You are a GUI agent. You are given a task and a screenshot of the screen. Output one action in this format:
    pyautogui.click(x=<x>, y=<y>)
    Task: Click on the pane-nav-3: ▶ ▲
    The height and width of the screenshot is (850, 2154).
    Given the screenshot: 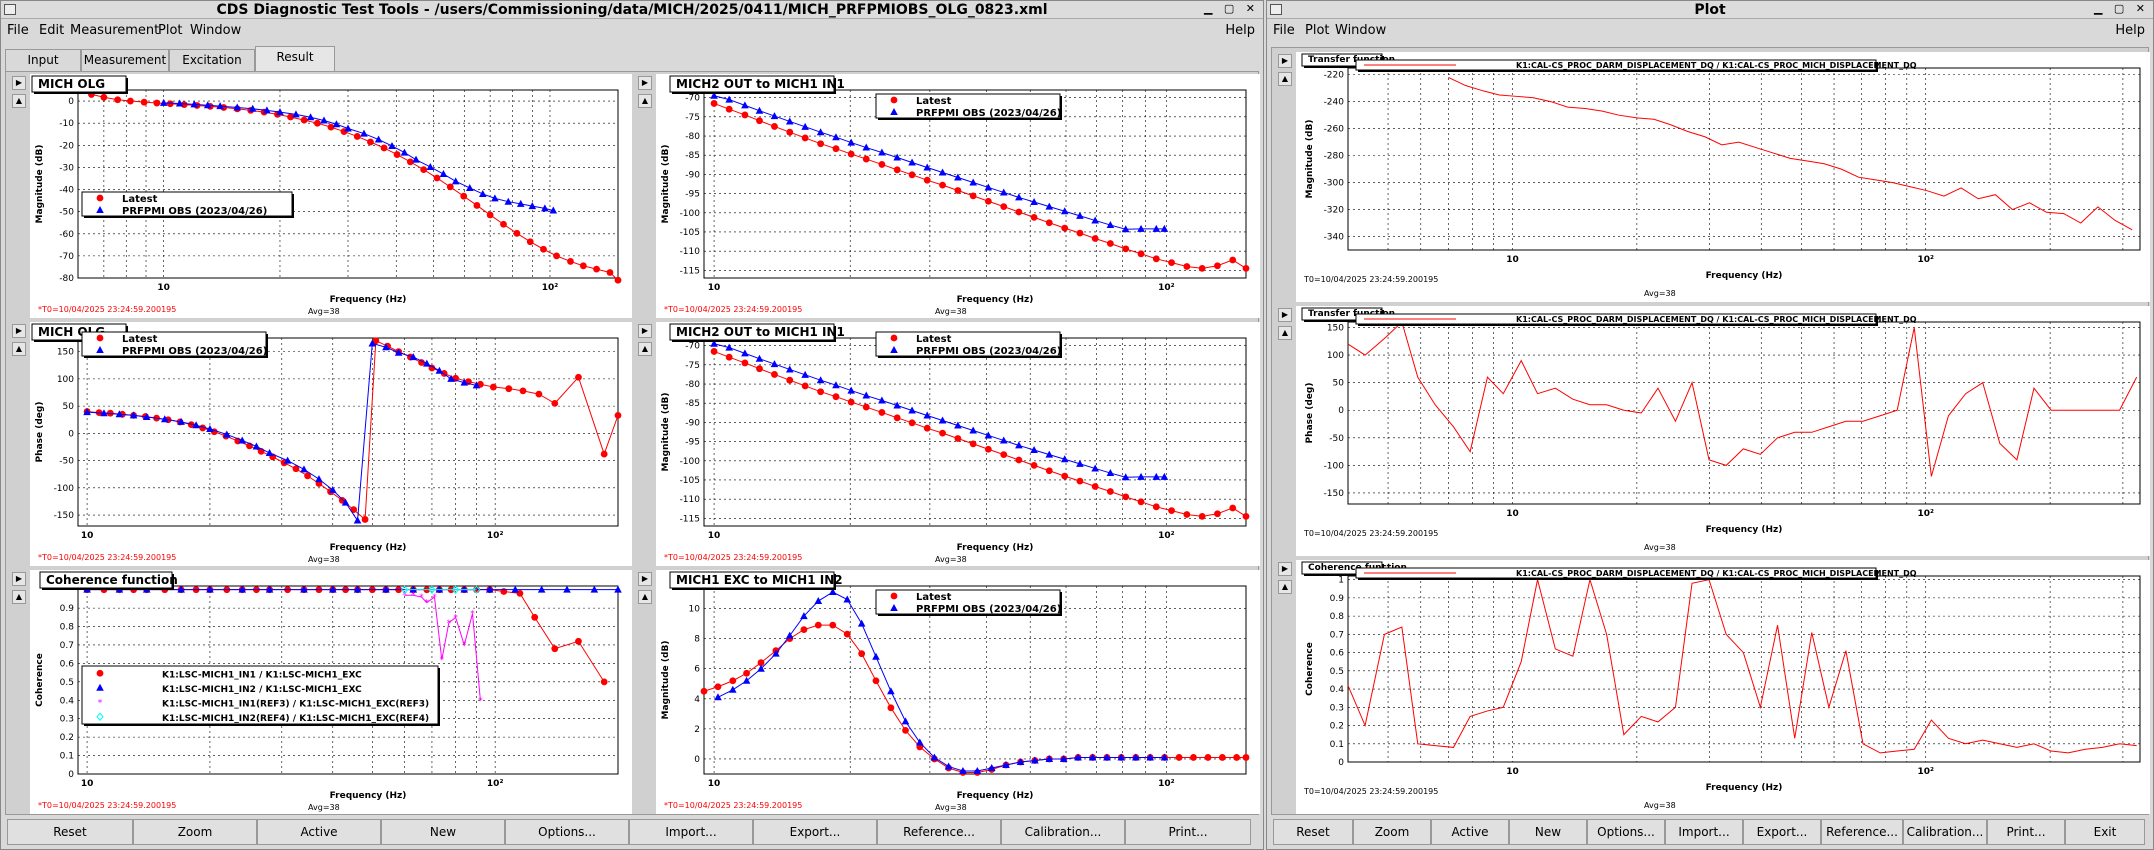 What is the action you would take?
    pyautogui.click(x=19, y=342)
    